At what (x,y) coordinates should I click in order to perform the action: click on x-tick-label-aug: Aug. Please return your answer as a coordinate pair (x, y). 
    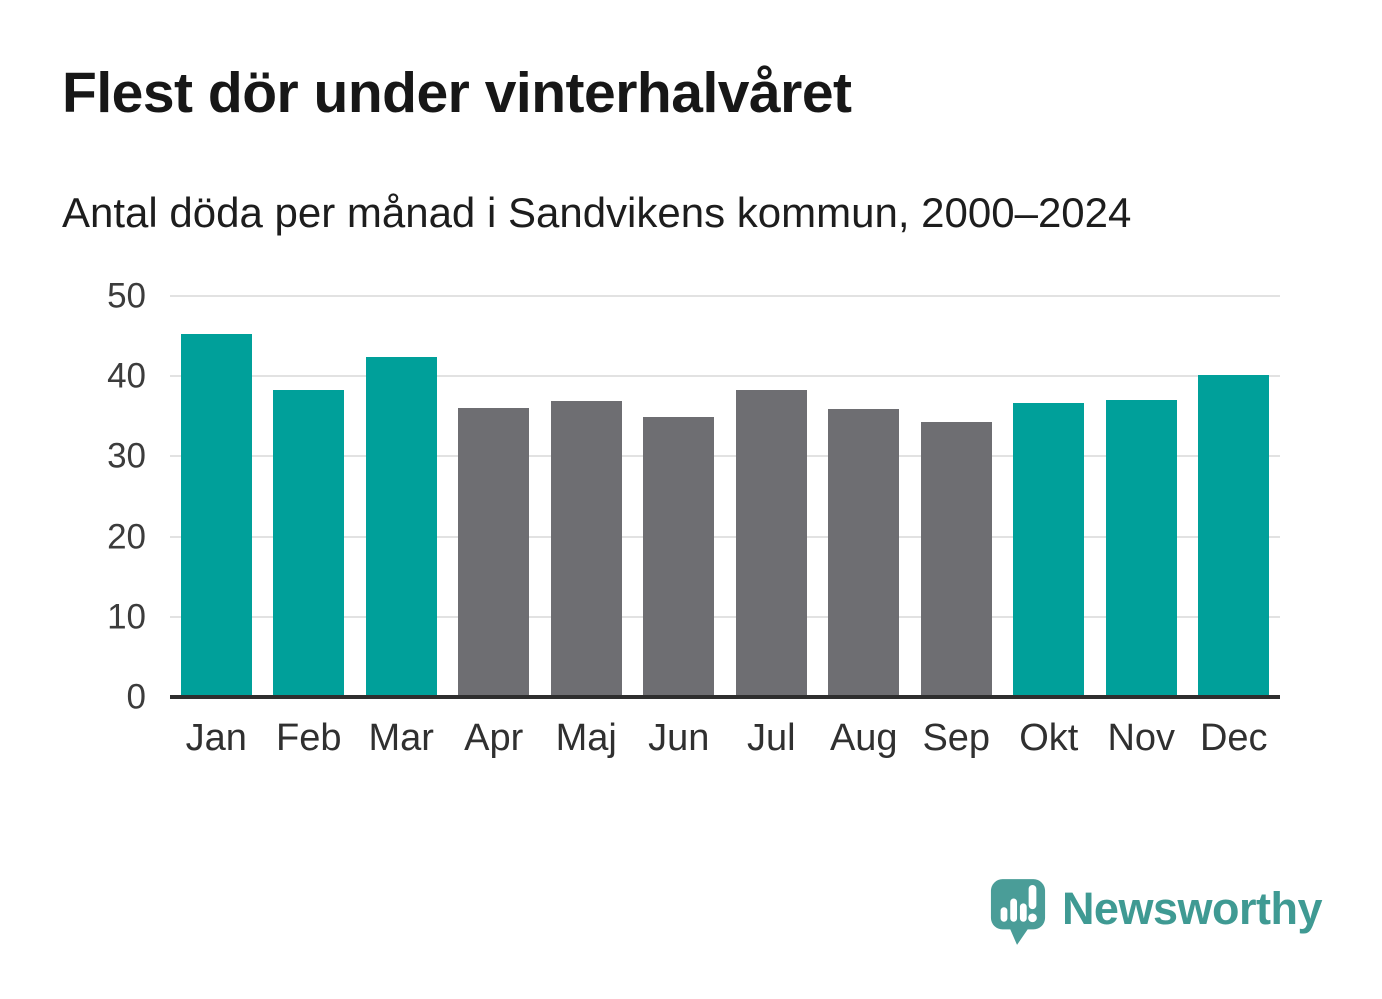
    Looking at the image, I should click on (863, 738).